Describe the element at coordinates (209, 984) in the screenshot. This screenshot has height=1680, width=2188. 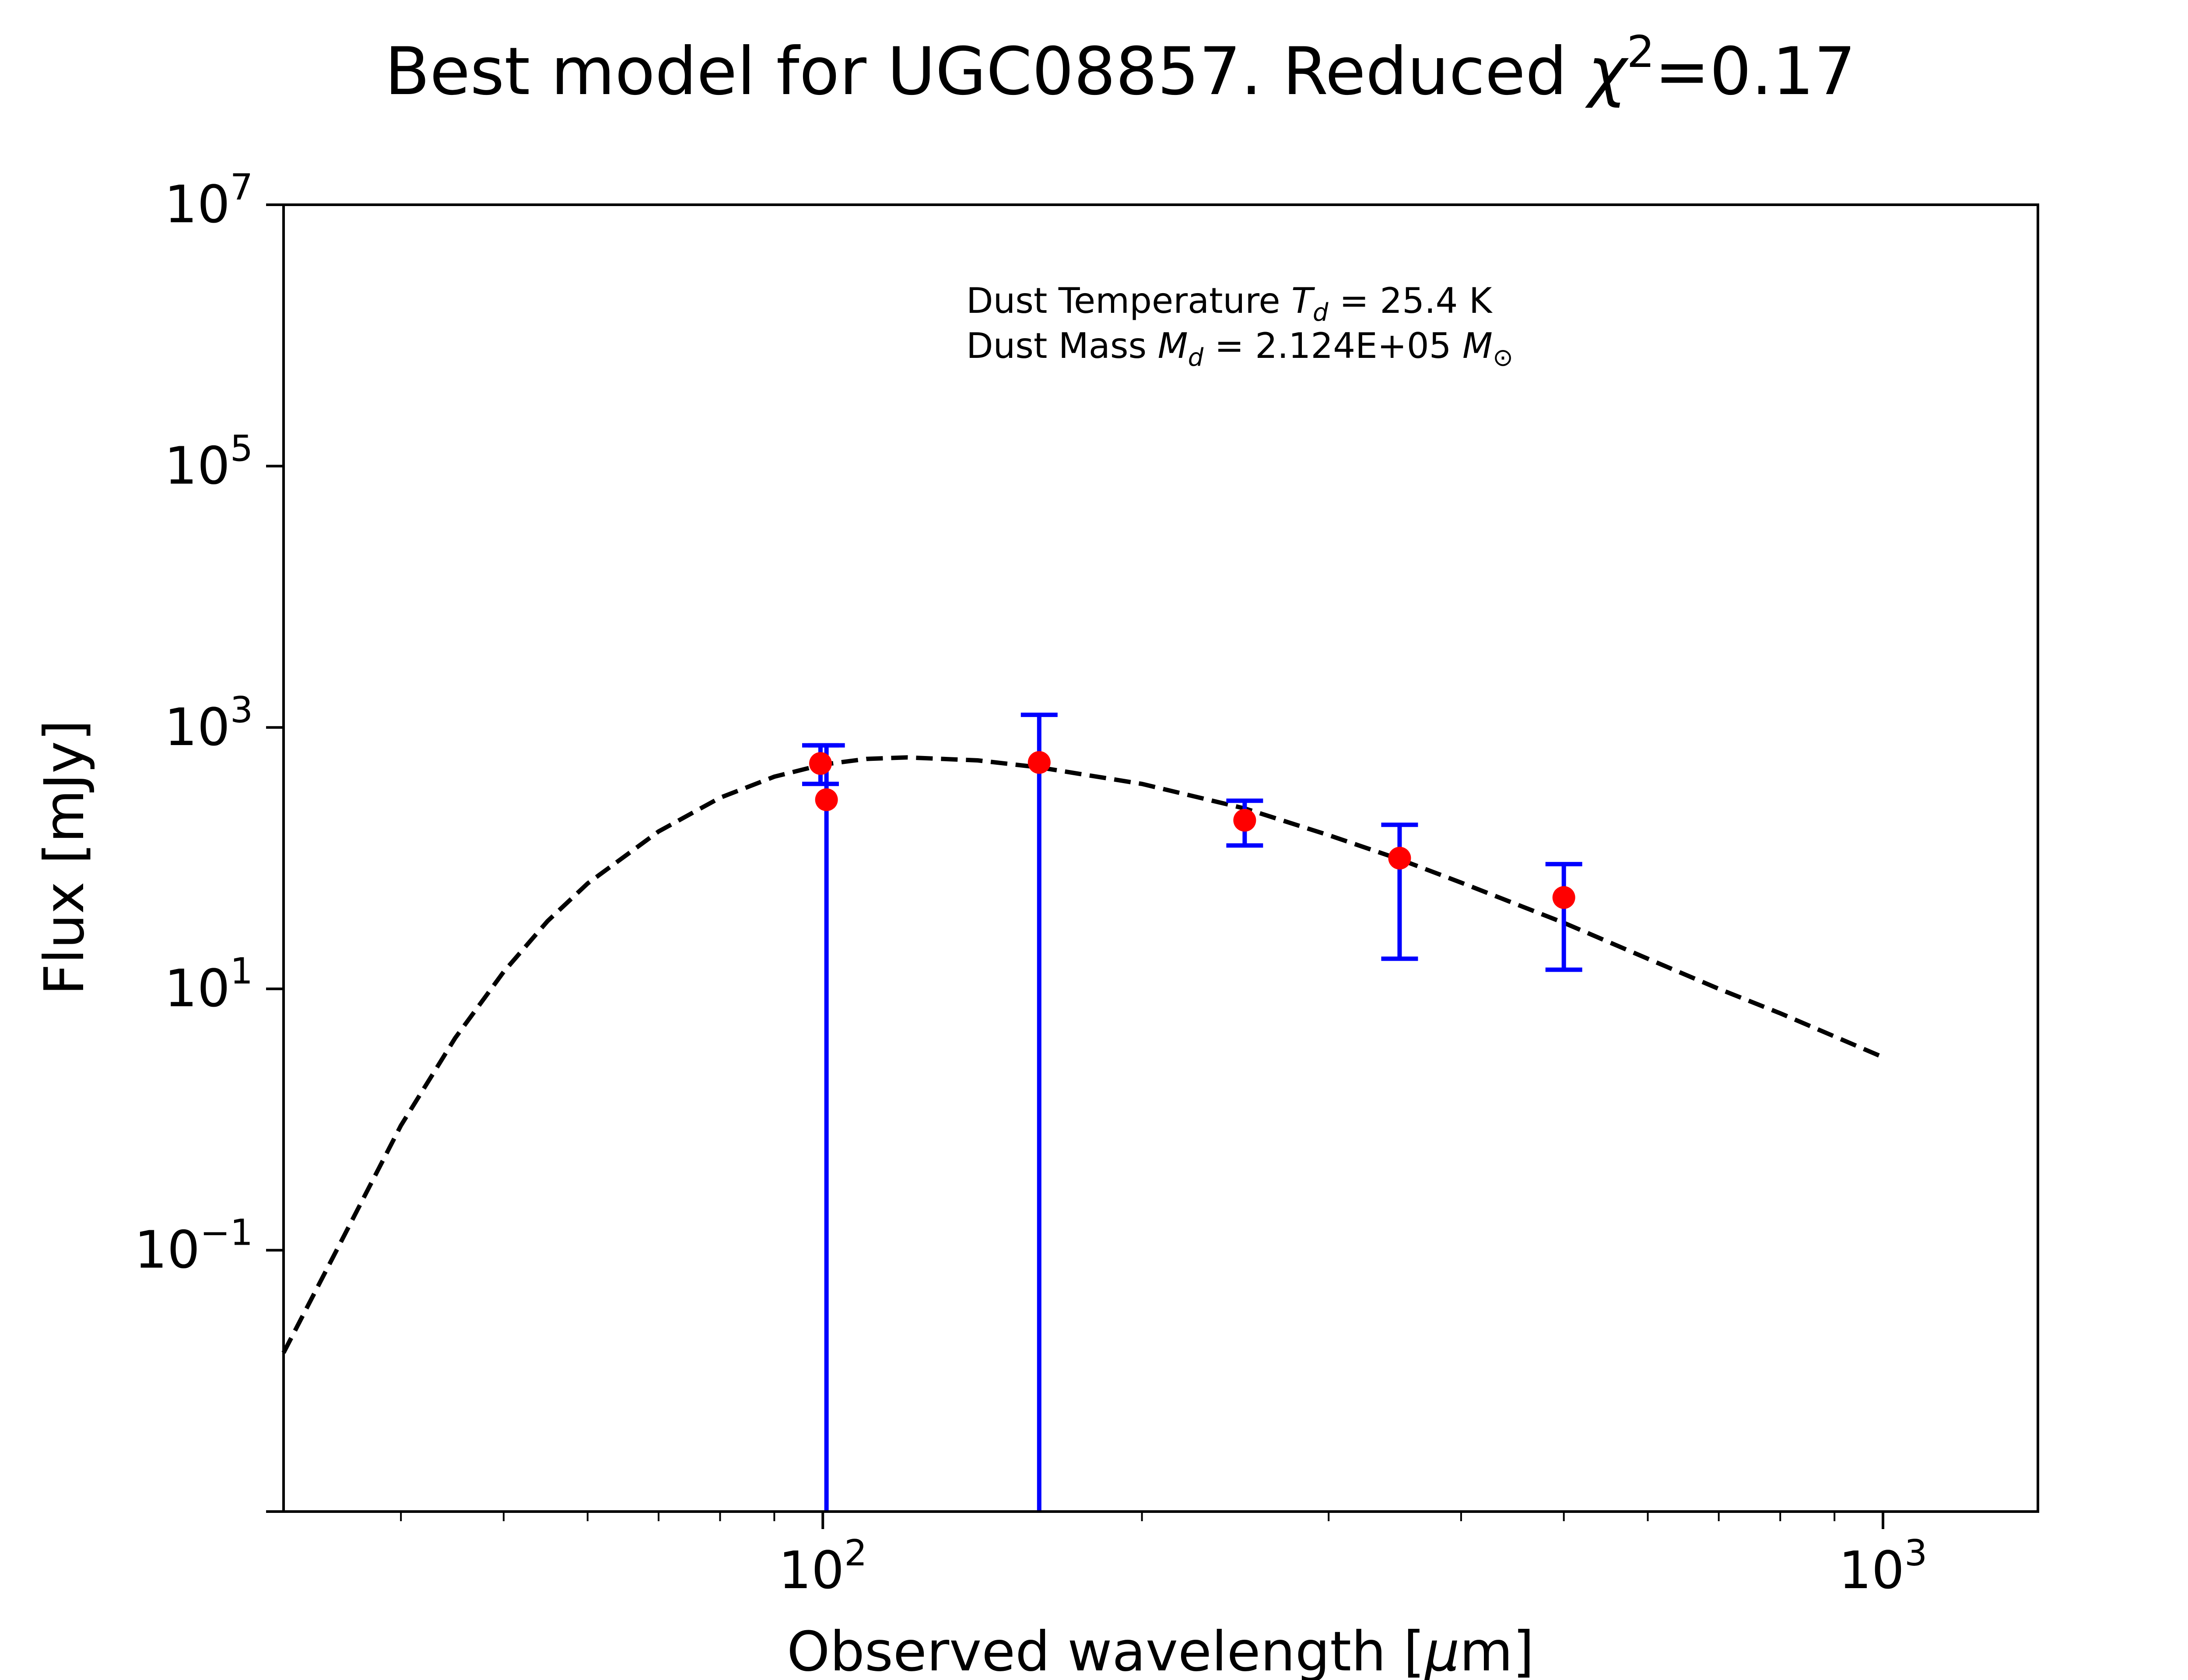
I see `y-tick-label-2: 10¹` at that location.